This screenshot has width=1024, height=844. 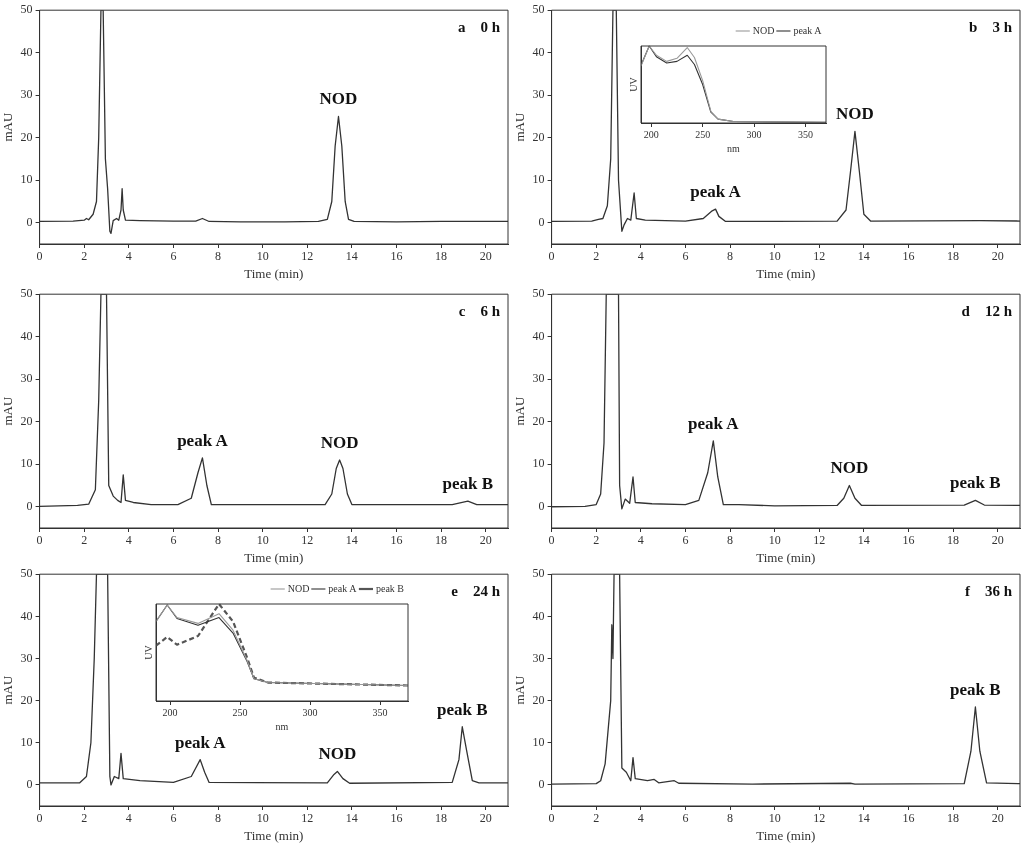 What do you see at coordinates (390, 588) in the screenshot?
I see `legend-label: peak B` at bounding box center [390, 588].